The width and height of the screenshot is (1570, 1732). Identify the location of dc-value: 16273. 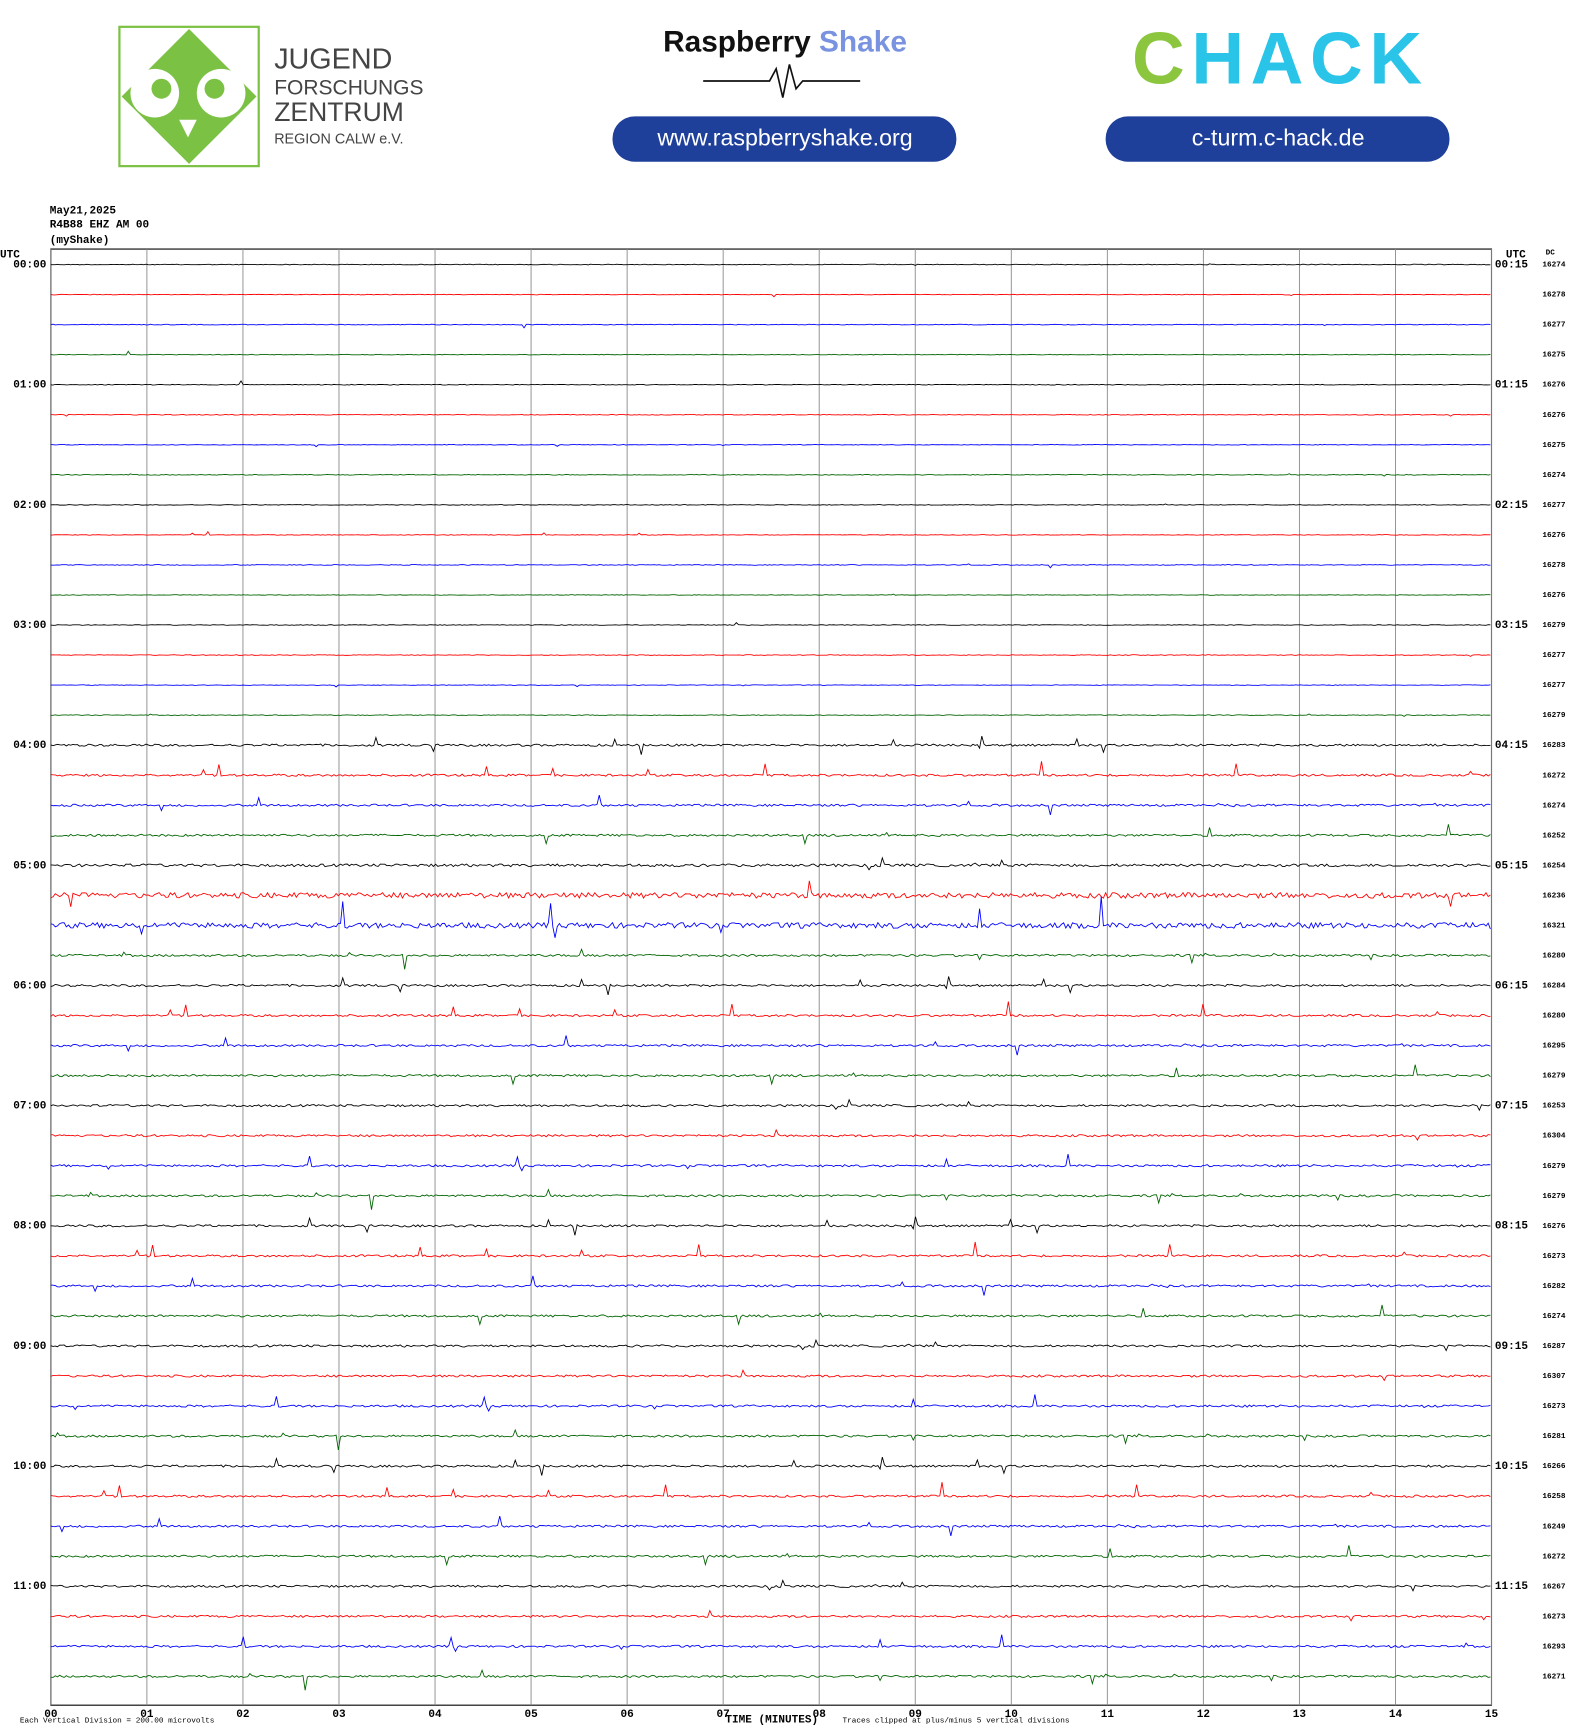
(1554, 1617).